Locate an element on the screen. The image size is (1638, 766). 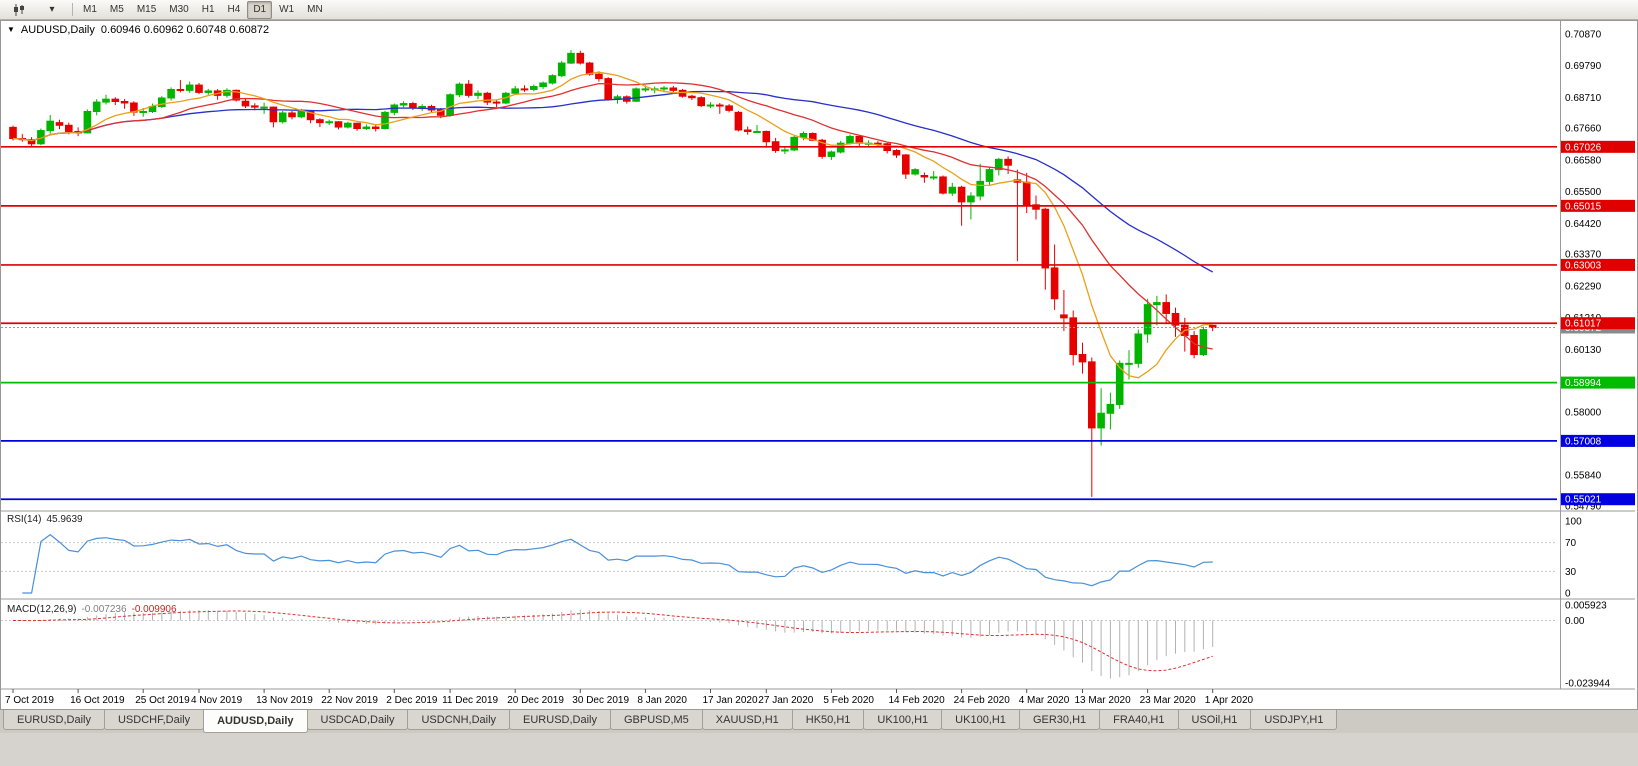
svg-text: 0.57008 is located at coordinates (1583, 441).